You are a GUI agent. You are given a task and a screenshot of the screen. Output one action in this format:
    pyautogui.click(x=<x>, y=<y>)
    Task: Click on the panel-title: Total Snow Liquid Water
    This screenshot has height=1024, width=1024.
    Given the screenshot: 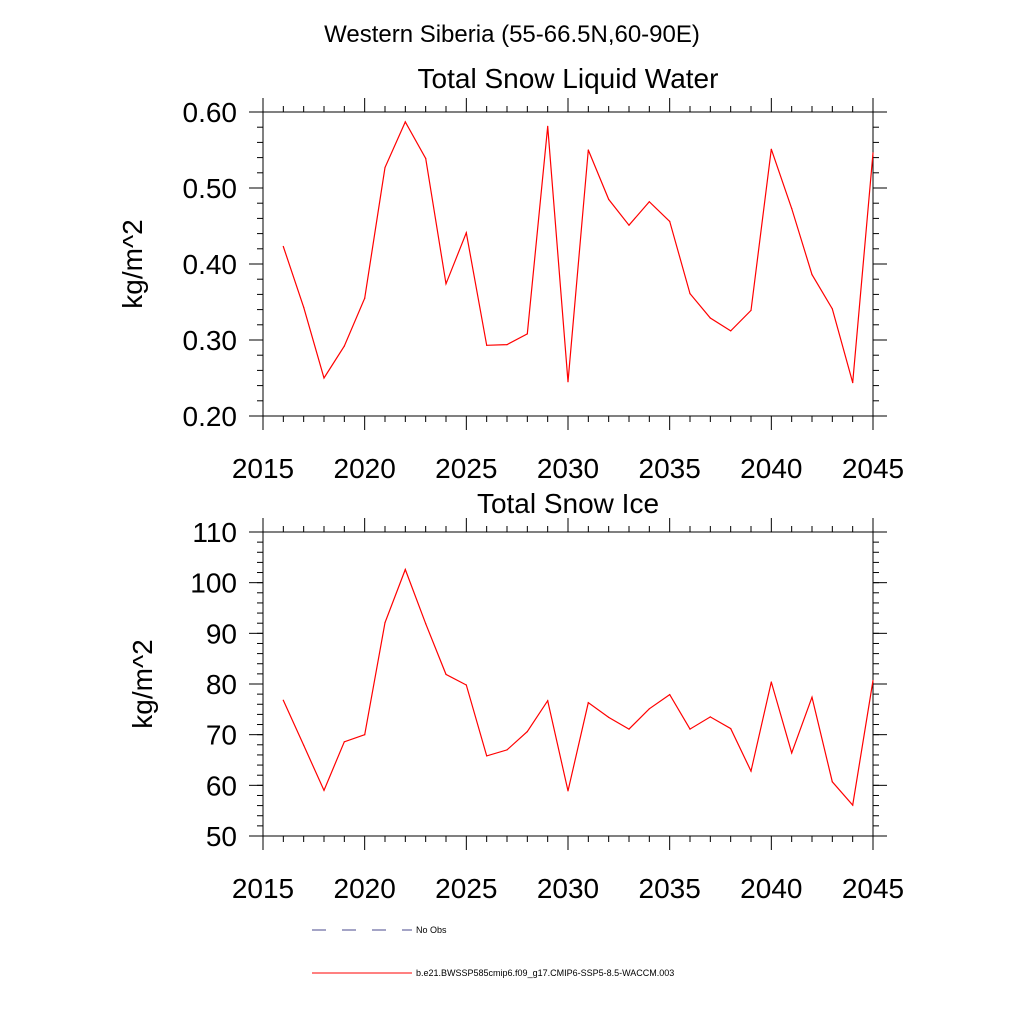 What is the action you would take?
    pyautogui.click(x=568, y=78)
    